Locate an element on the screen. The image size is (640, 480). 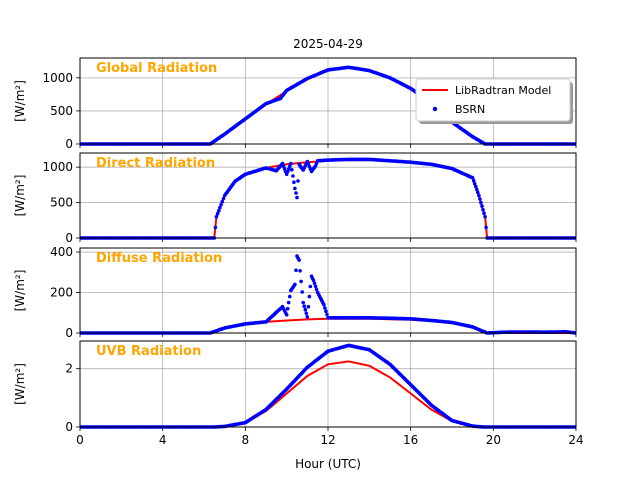
y-axis-label-uvb: [W/m²] is located at coordinates (20, 384).